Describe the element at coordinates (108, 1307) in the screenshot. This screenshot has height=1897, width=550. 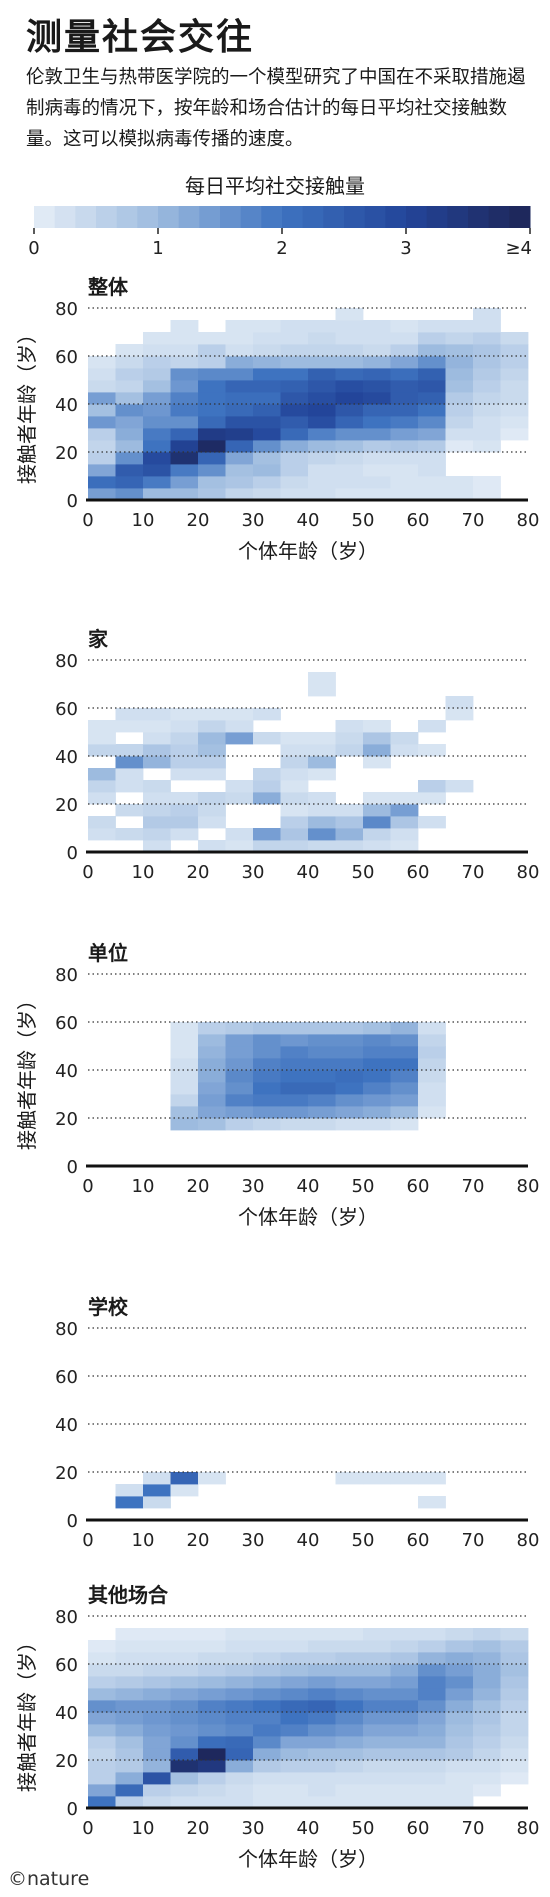
I see `panel-title: 学校` at that location.